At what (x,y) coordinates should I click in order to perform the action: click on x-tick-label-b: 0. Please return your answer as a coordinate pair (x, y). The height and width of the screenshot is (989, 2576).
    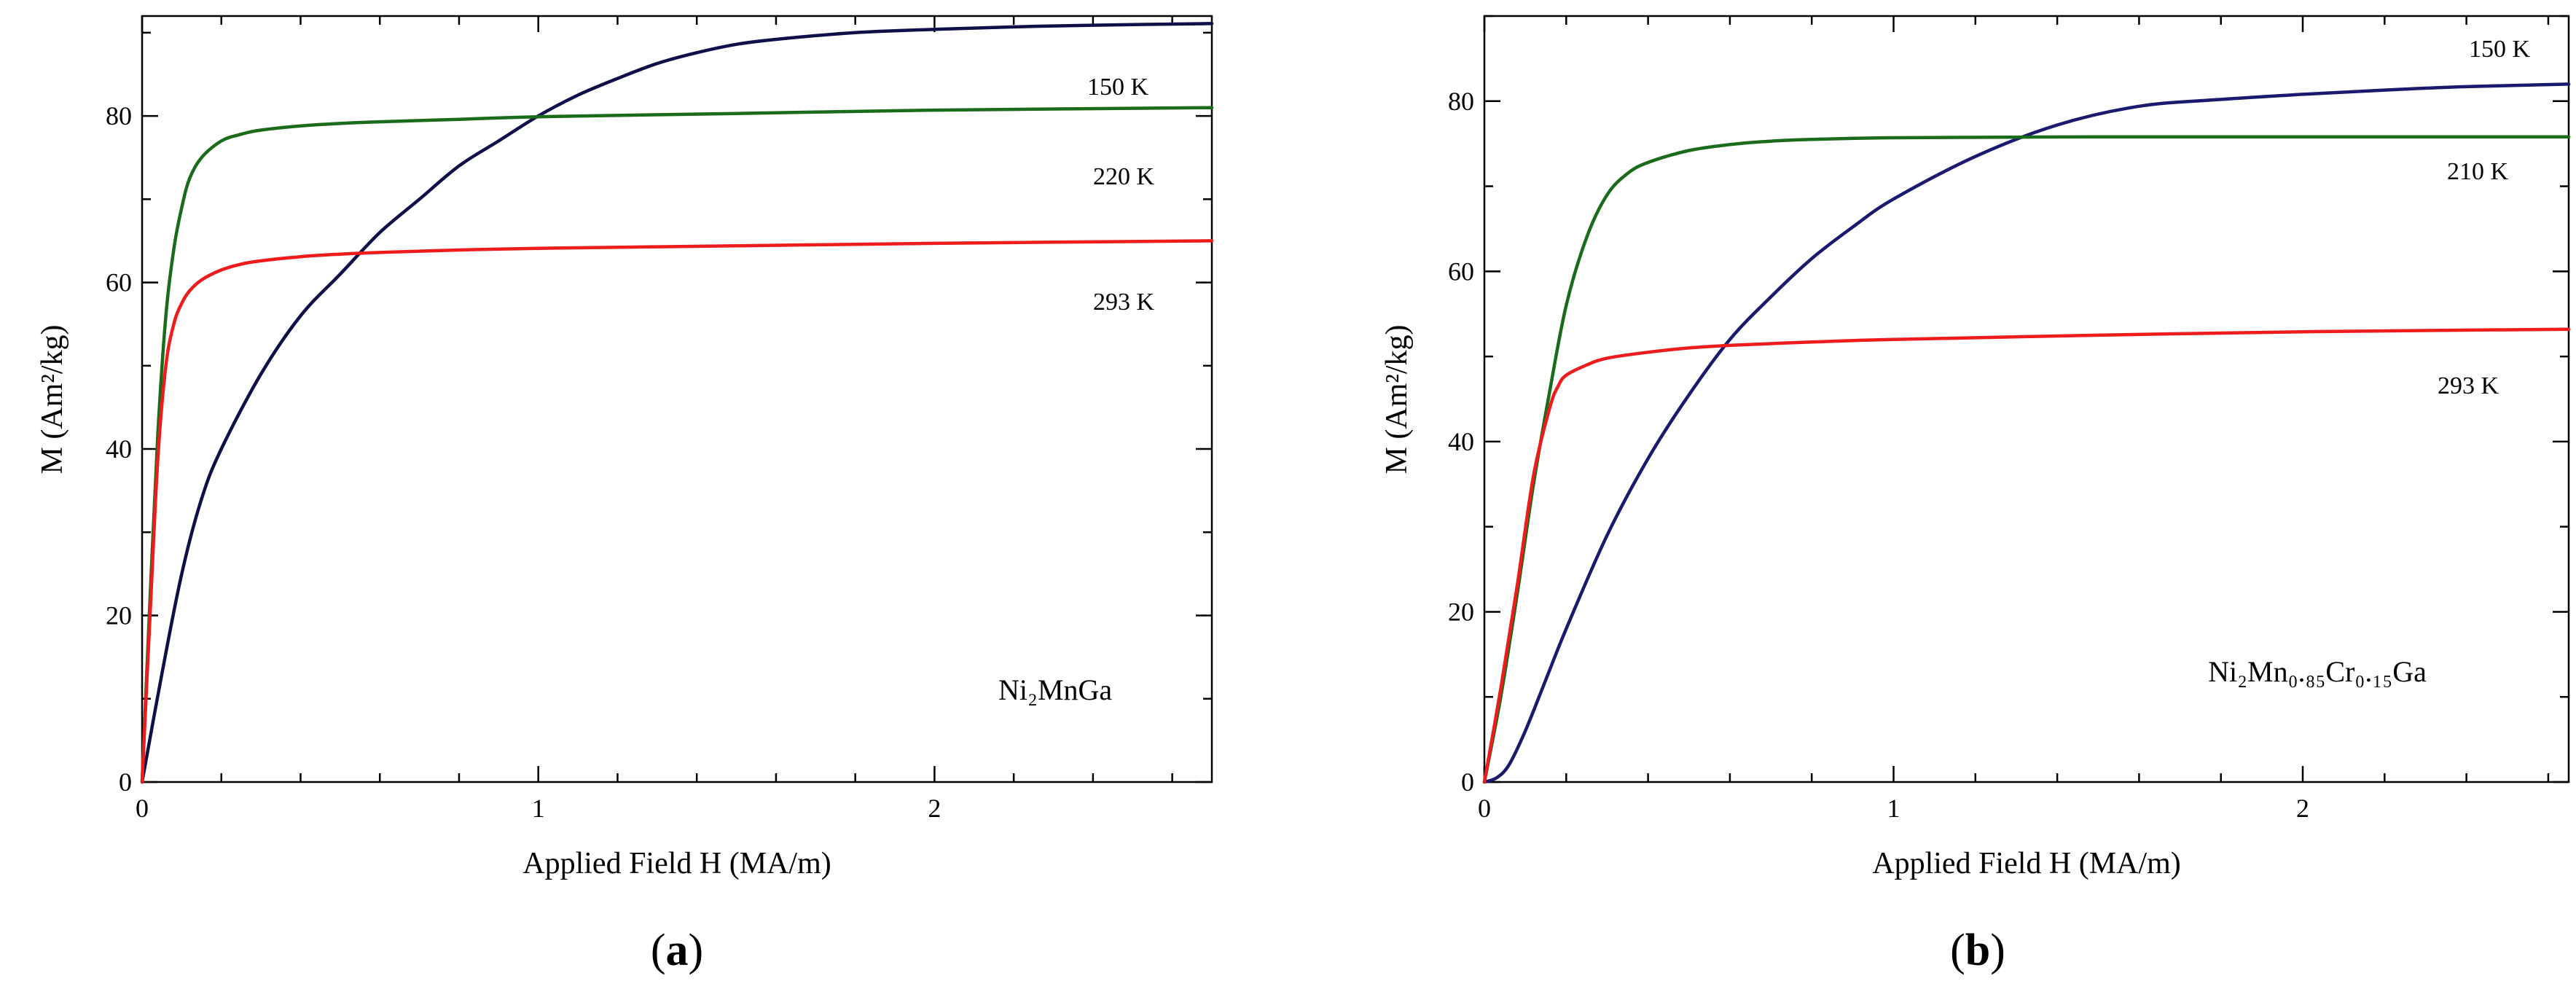
    Looking at the image, I should click on (1484, 808).